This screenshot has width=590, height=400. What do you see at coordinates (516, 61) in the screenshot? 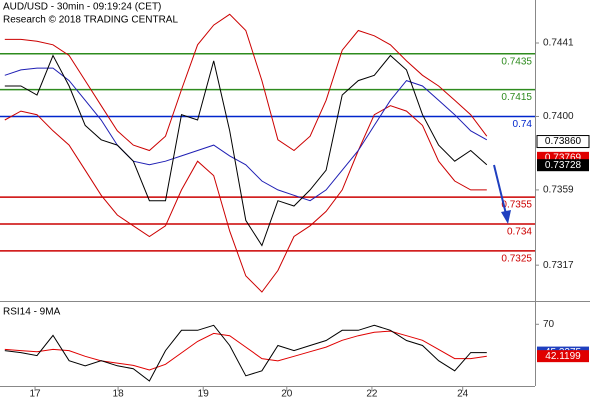
I see `level-label: 0.7435` at bounding box center [516, 61].